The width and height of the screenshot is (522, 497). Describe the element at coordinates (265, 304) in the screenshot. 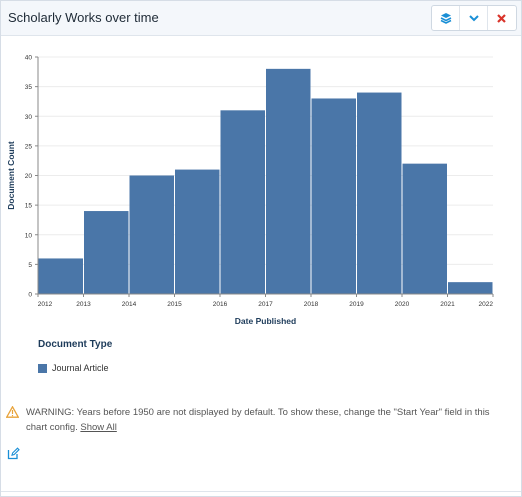

I see `x-tick-label: 2017` at that location.